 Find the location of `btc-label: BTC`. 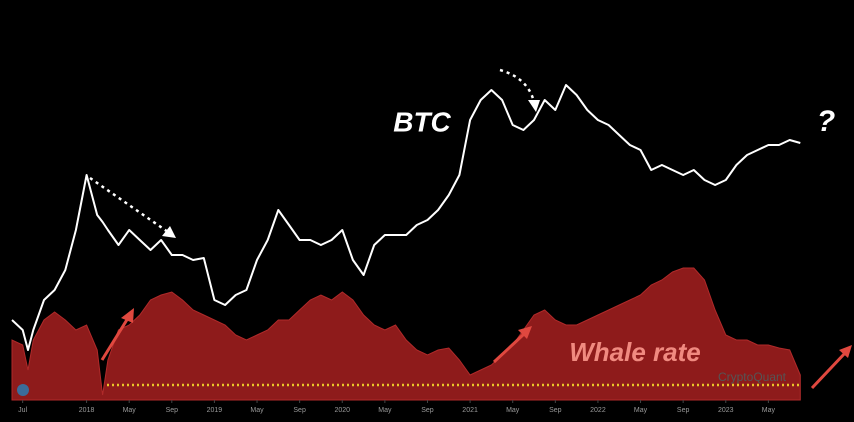

btc-label: BTC is located at coordinates (422, 121).